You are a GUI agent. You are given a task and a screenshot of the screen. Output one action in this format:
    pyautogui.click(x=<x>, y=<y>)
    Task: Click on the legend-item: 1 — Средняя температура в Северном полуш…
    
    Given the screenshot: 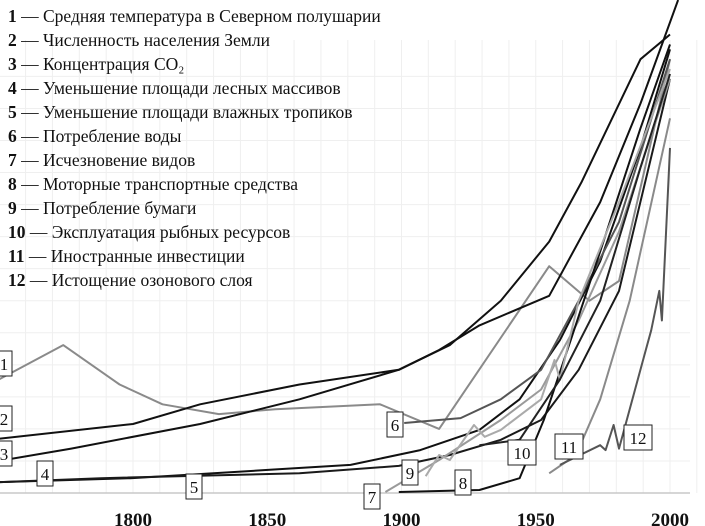 What is the action you would take?
    pyautogui.click(x=194, y=16)
    